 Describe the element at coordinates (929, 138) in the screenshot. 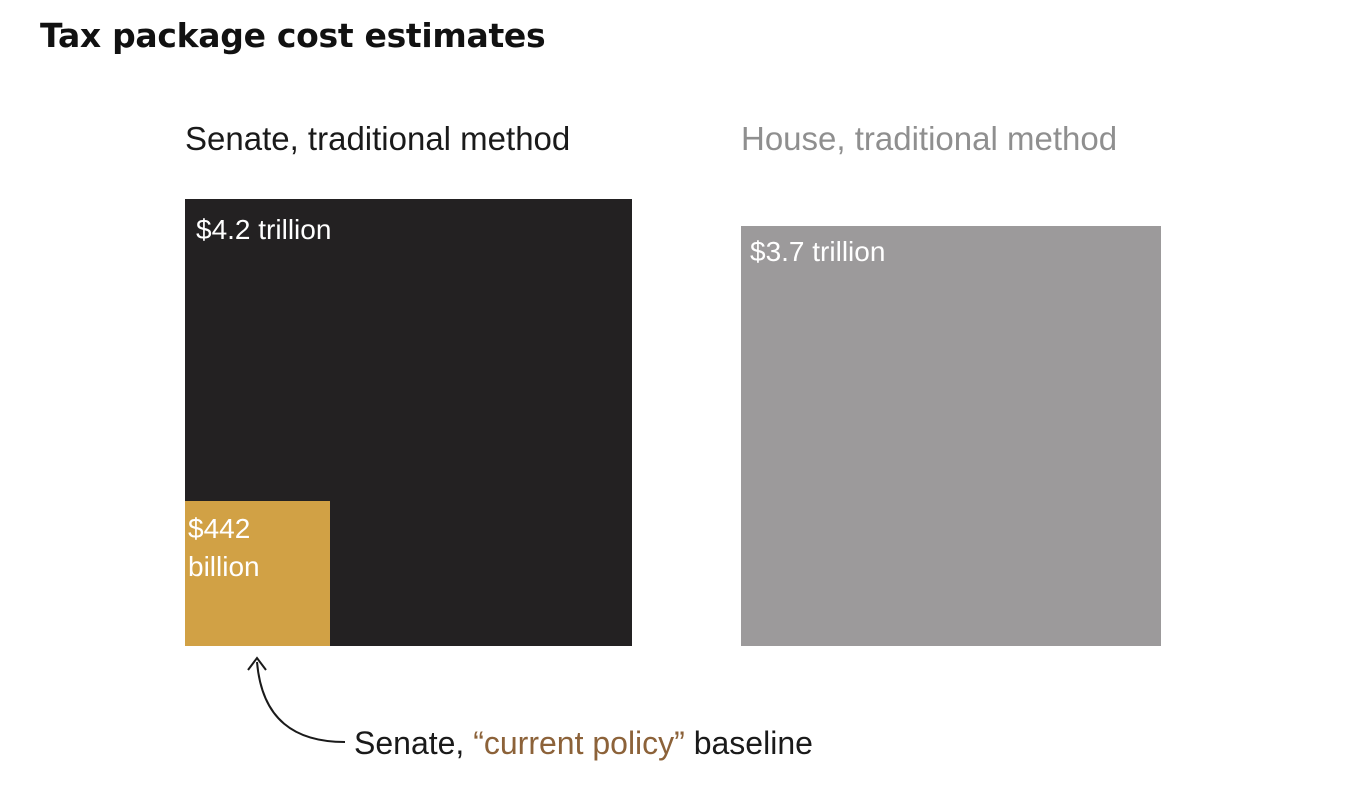

I see `house-panel-label: House, traditional method` at that location.